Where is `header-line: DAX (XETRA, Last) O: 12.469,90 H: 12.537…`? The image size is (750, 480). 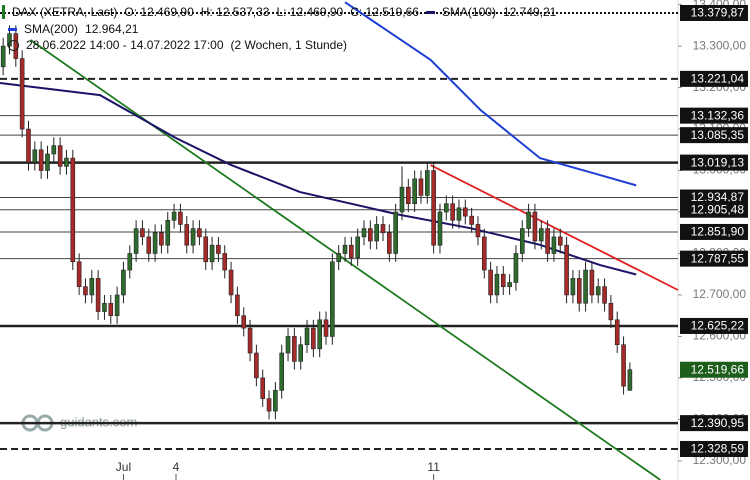 header-line: DAX (XETRA, Last) O: 12.469,90 H: 12.537… is located at coordinates (279, 12).